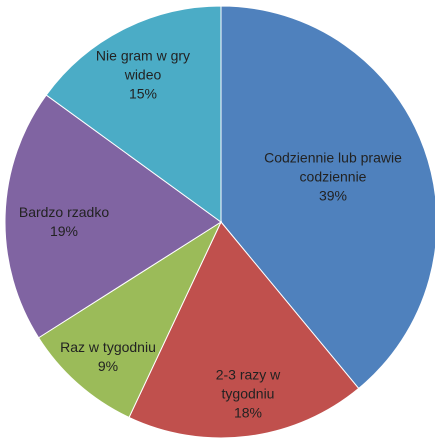 The image size is (435, 440). I want to click on value-label: 15%, so click(143, 93).